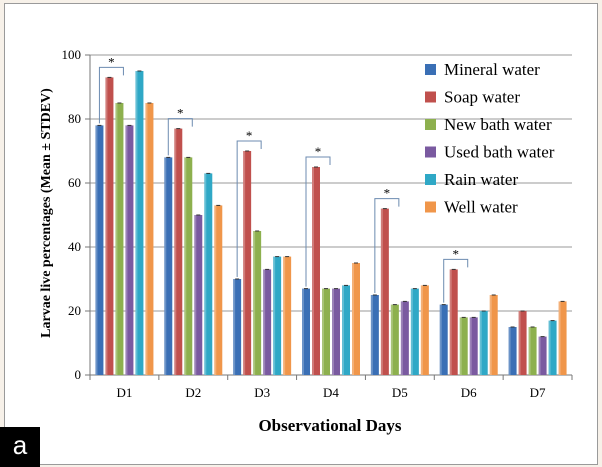 The height and width of the screenshot is (467, 602). I want to click on legend-item: Soap water, so click(472, 97).